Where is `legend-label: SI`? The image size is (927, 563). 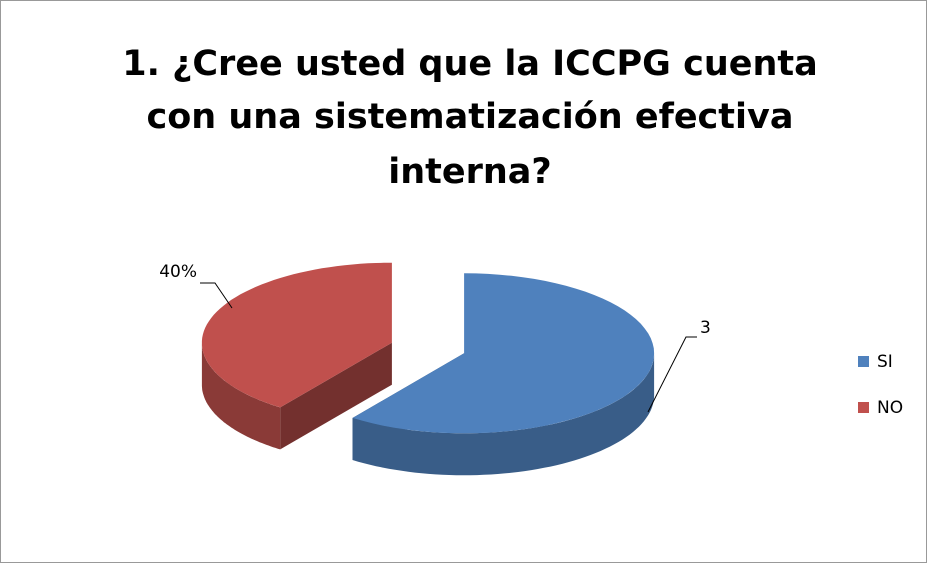 legend-label: SI is located at coordinates (885, 362).